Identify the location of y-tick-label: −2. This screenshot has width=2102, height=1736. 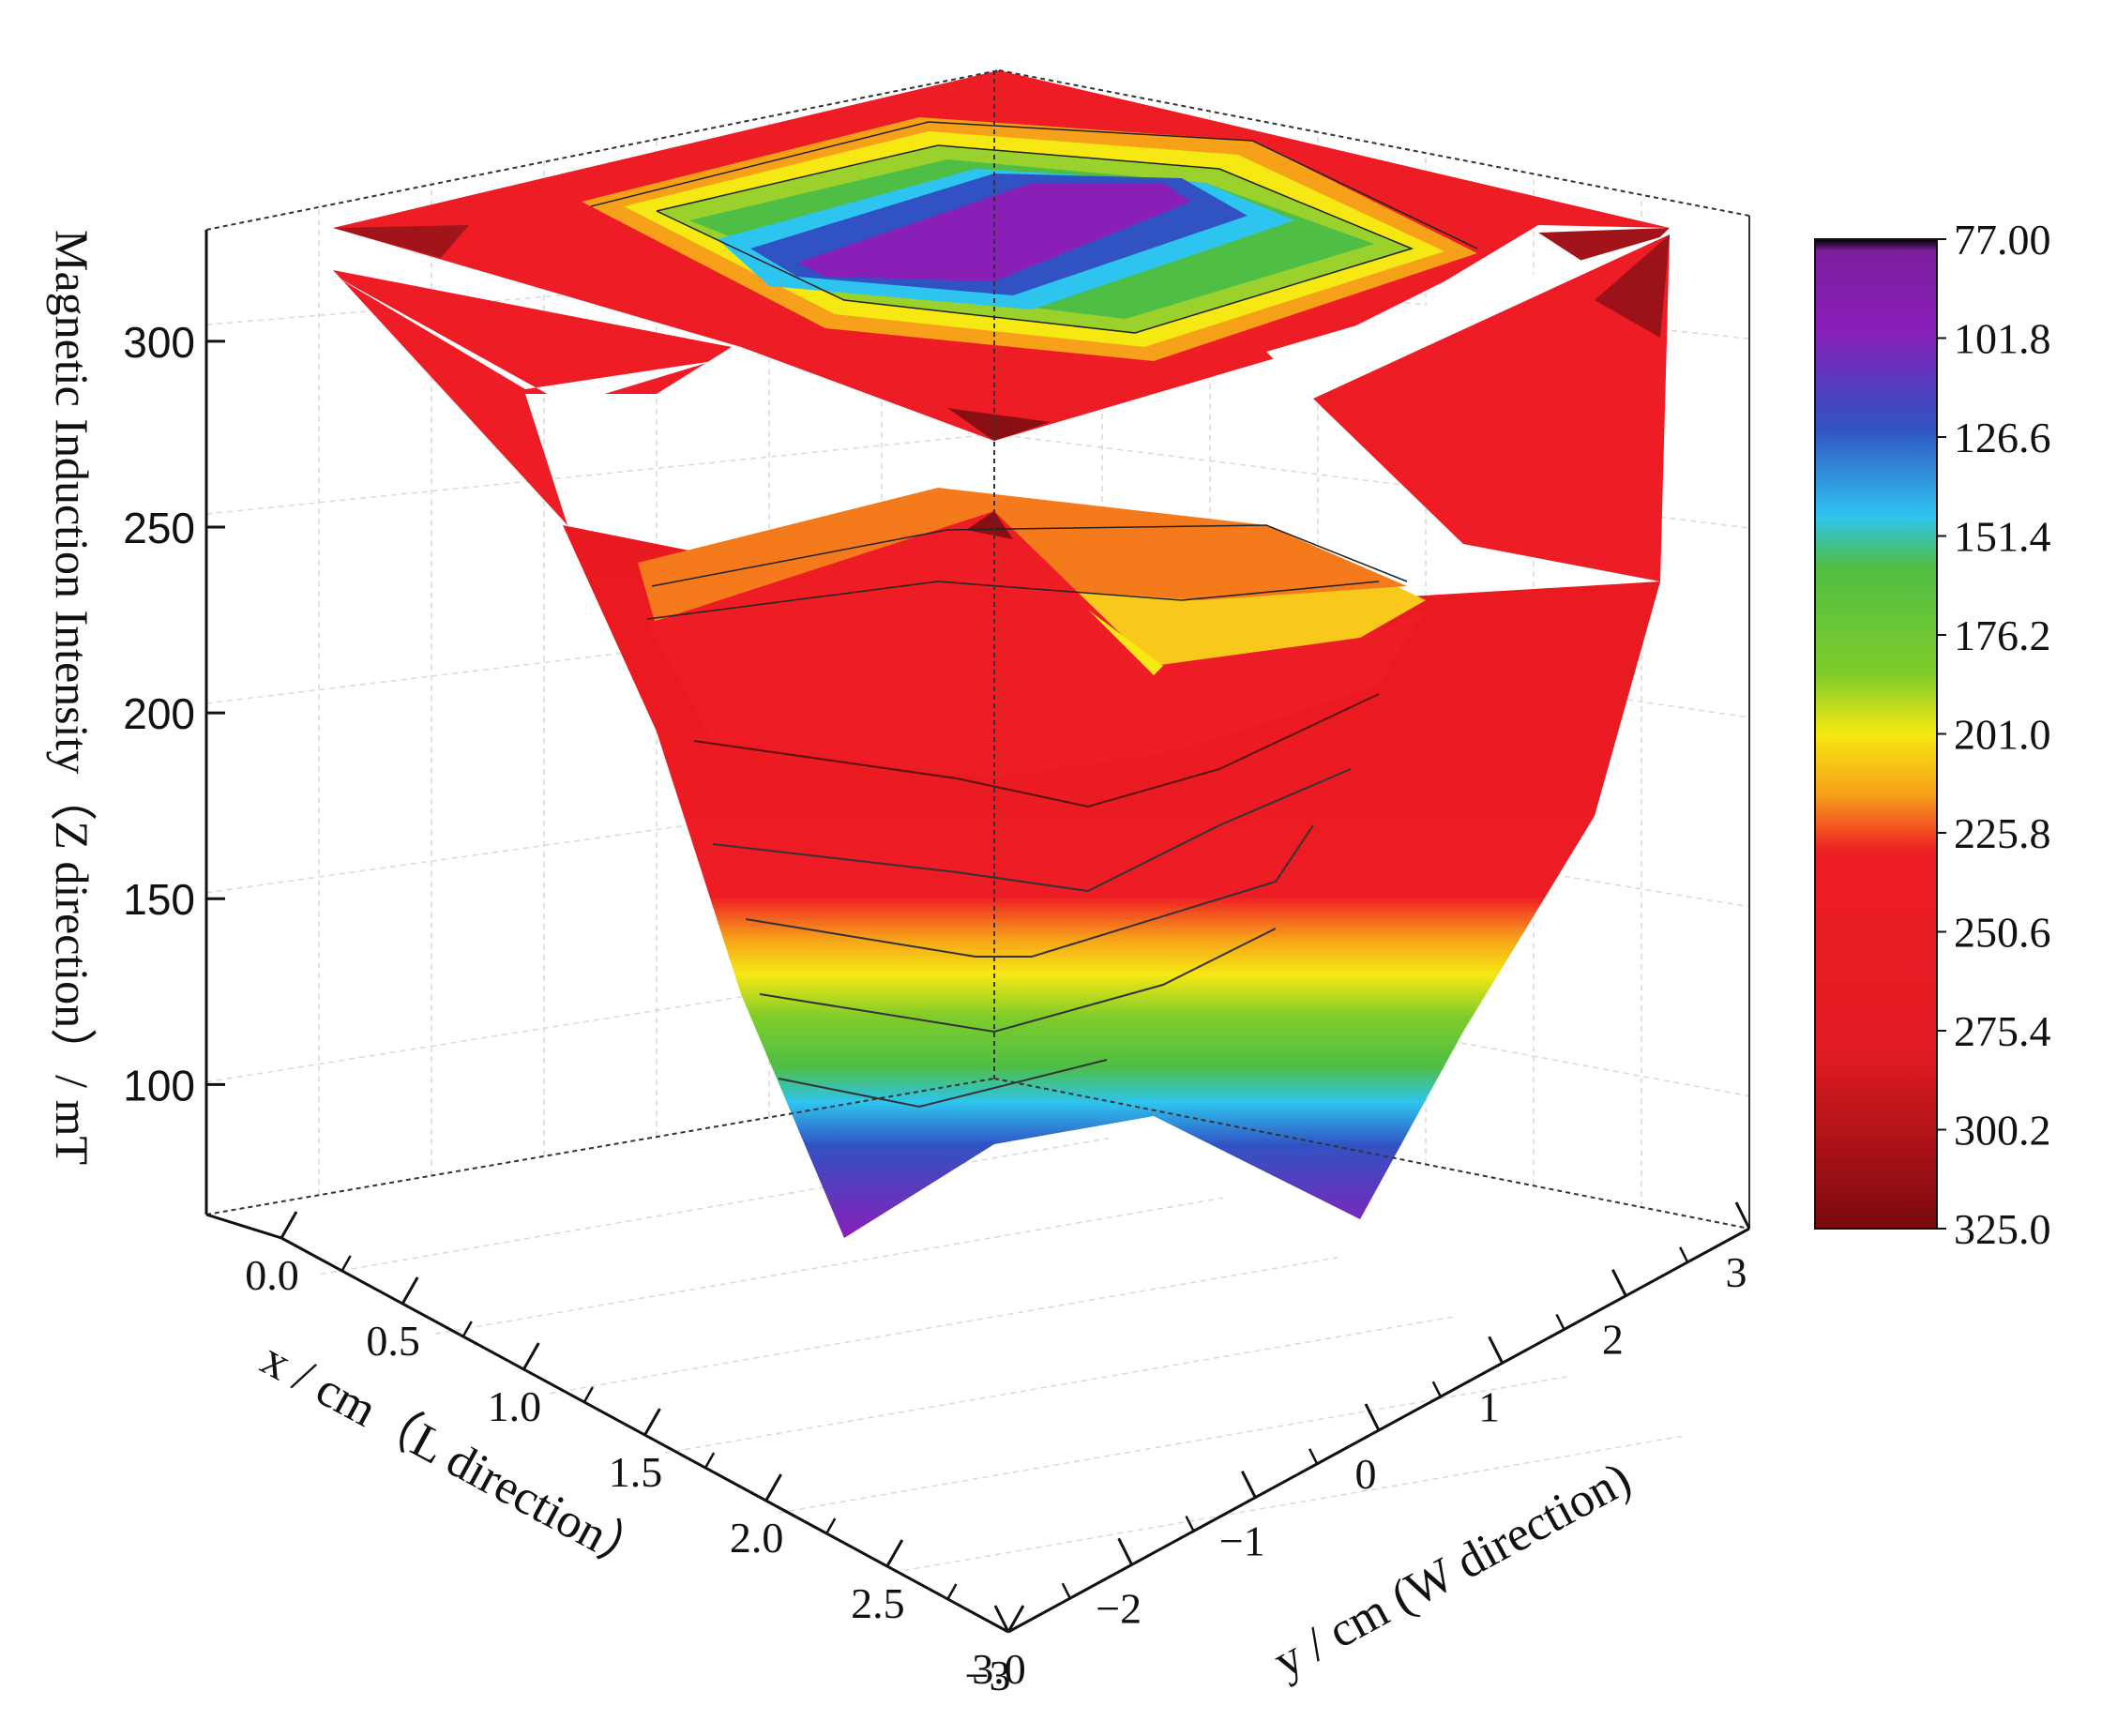
(1119, 1608).